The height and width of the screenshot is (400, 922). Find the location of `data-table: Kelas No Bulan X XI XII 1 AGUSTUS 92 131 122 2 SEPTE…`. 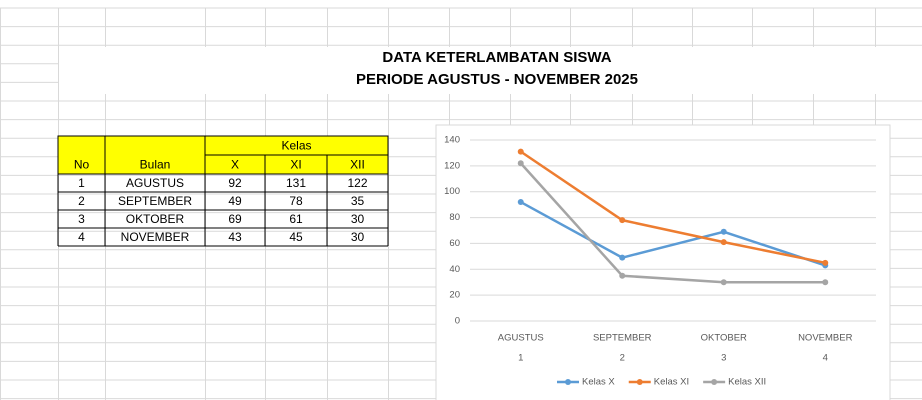

data-table: Kelas No Bulan X XI XII 1 AGUSTUS 92 131 122 2 SEPTE… is located at coordinates (223, 191).